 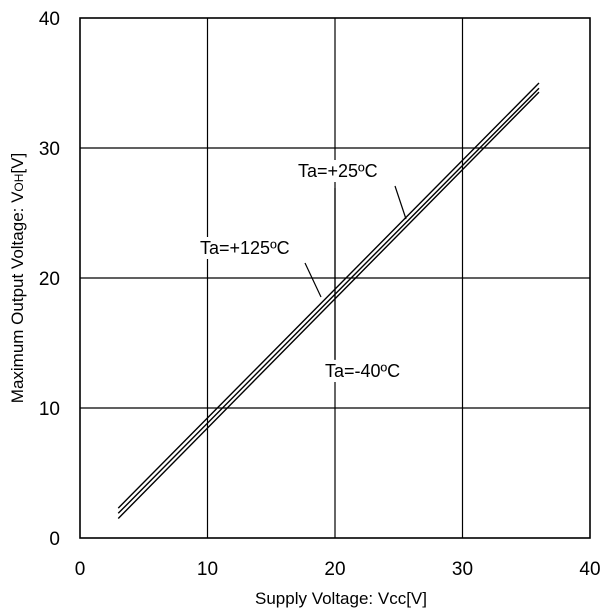 What do you see at coordinates (589, 569) in the screenshot?
I see `x-tick-label: 40` at bounding box center [589, 569].